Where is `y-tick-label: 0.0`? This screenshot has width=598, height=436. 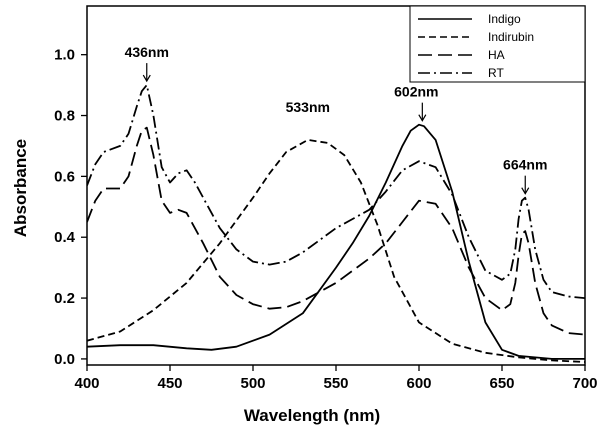 y-tick-label: 0.0 is located at coordinates (64, 359).